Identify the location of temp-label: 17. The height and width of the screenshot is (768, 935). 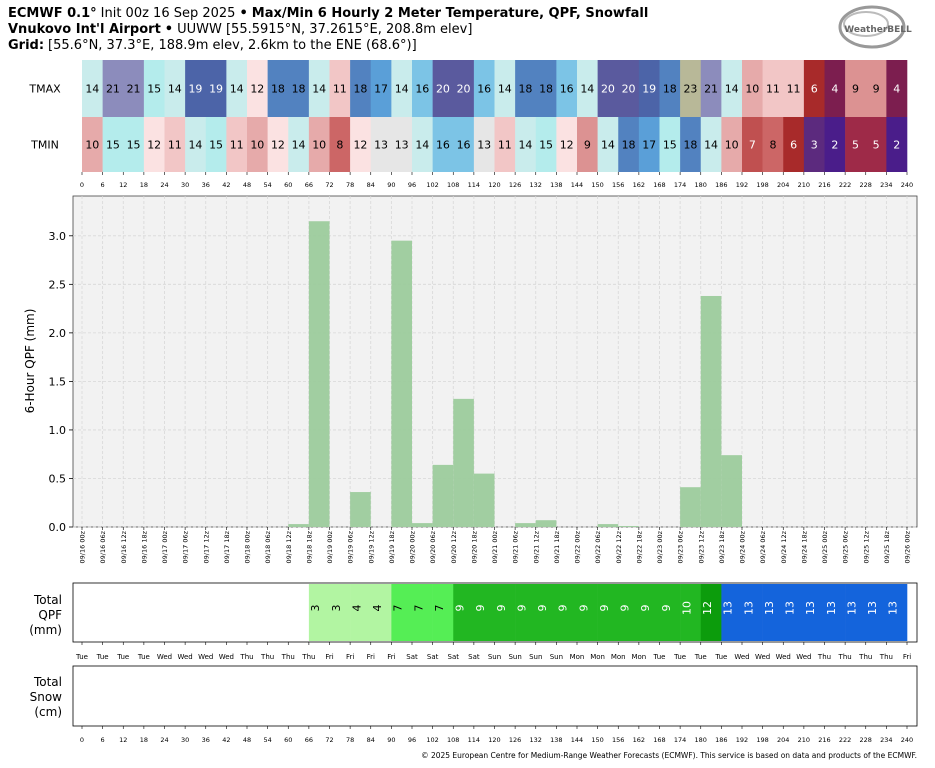
(649, 145).